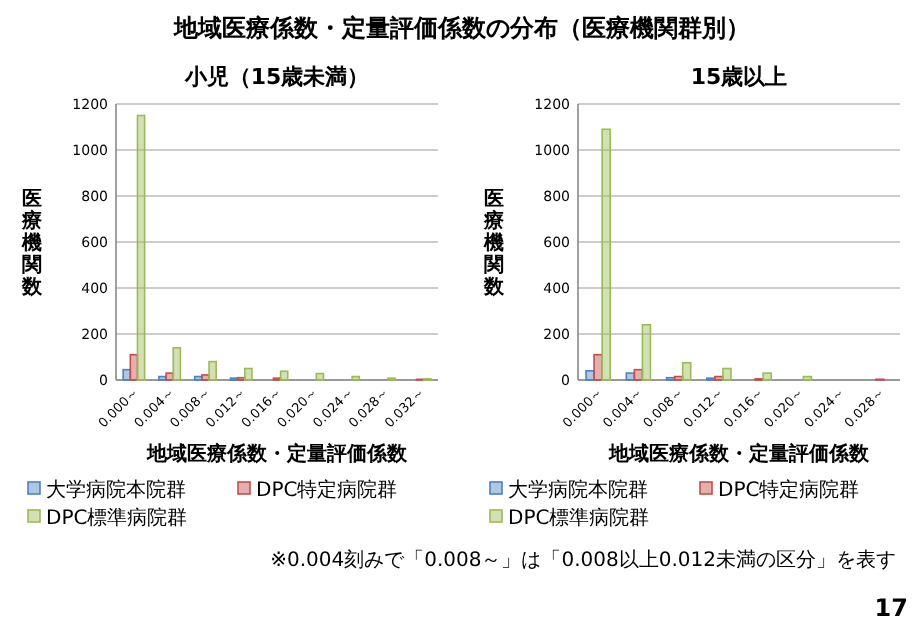  Describe the element at coordinates (891, 608) in the screenshot. I see `text: 17` at that location.